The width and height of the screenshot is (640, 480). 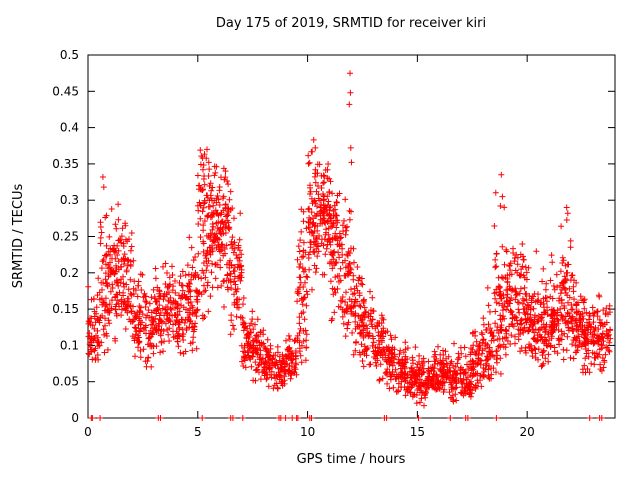 What do you see at coordinates (75, 418) in the screenshot?
I see `y-tick-label: 0` at bounding box center [75, 418].